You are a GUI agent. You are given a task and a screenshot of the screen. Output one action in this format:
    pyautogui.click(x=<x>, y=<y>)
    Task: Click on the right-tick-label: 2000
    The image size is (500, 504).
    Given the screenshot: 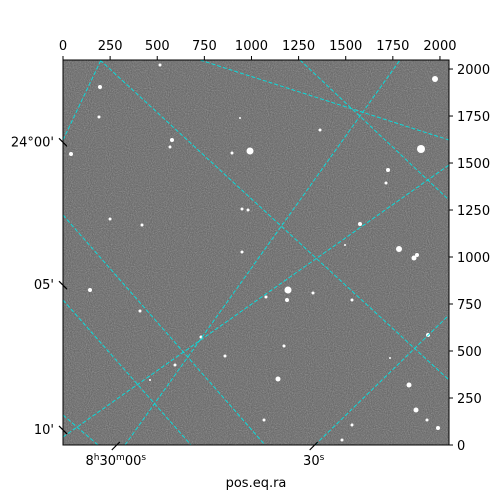 What is the action you would take?
    pyautogui.click(x=473, y=70)
    